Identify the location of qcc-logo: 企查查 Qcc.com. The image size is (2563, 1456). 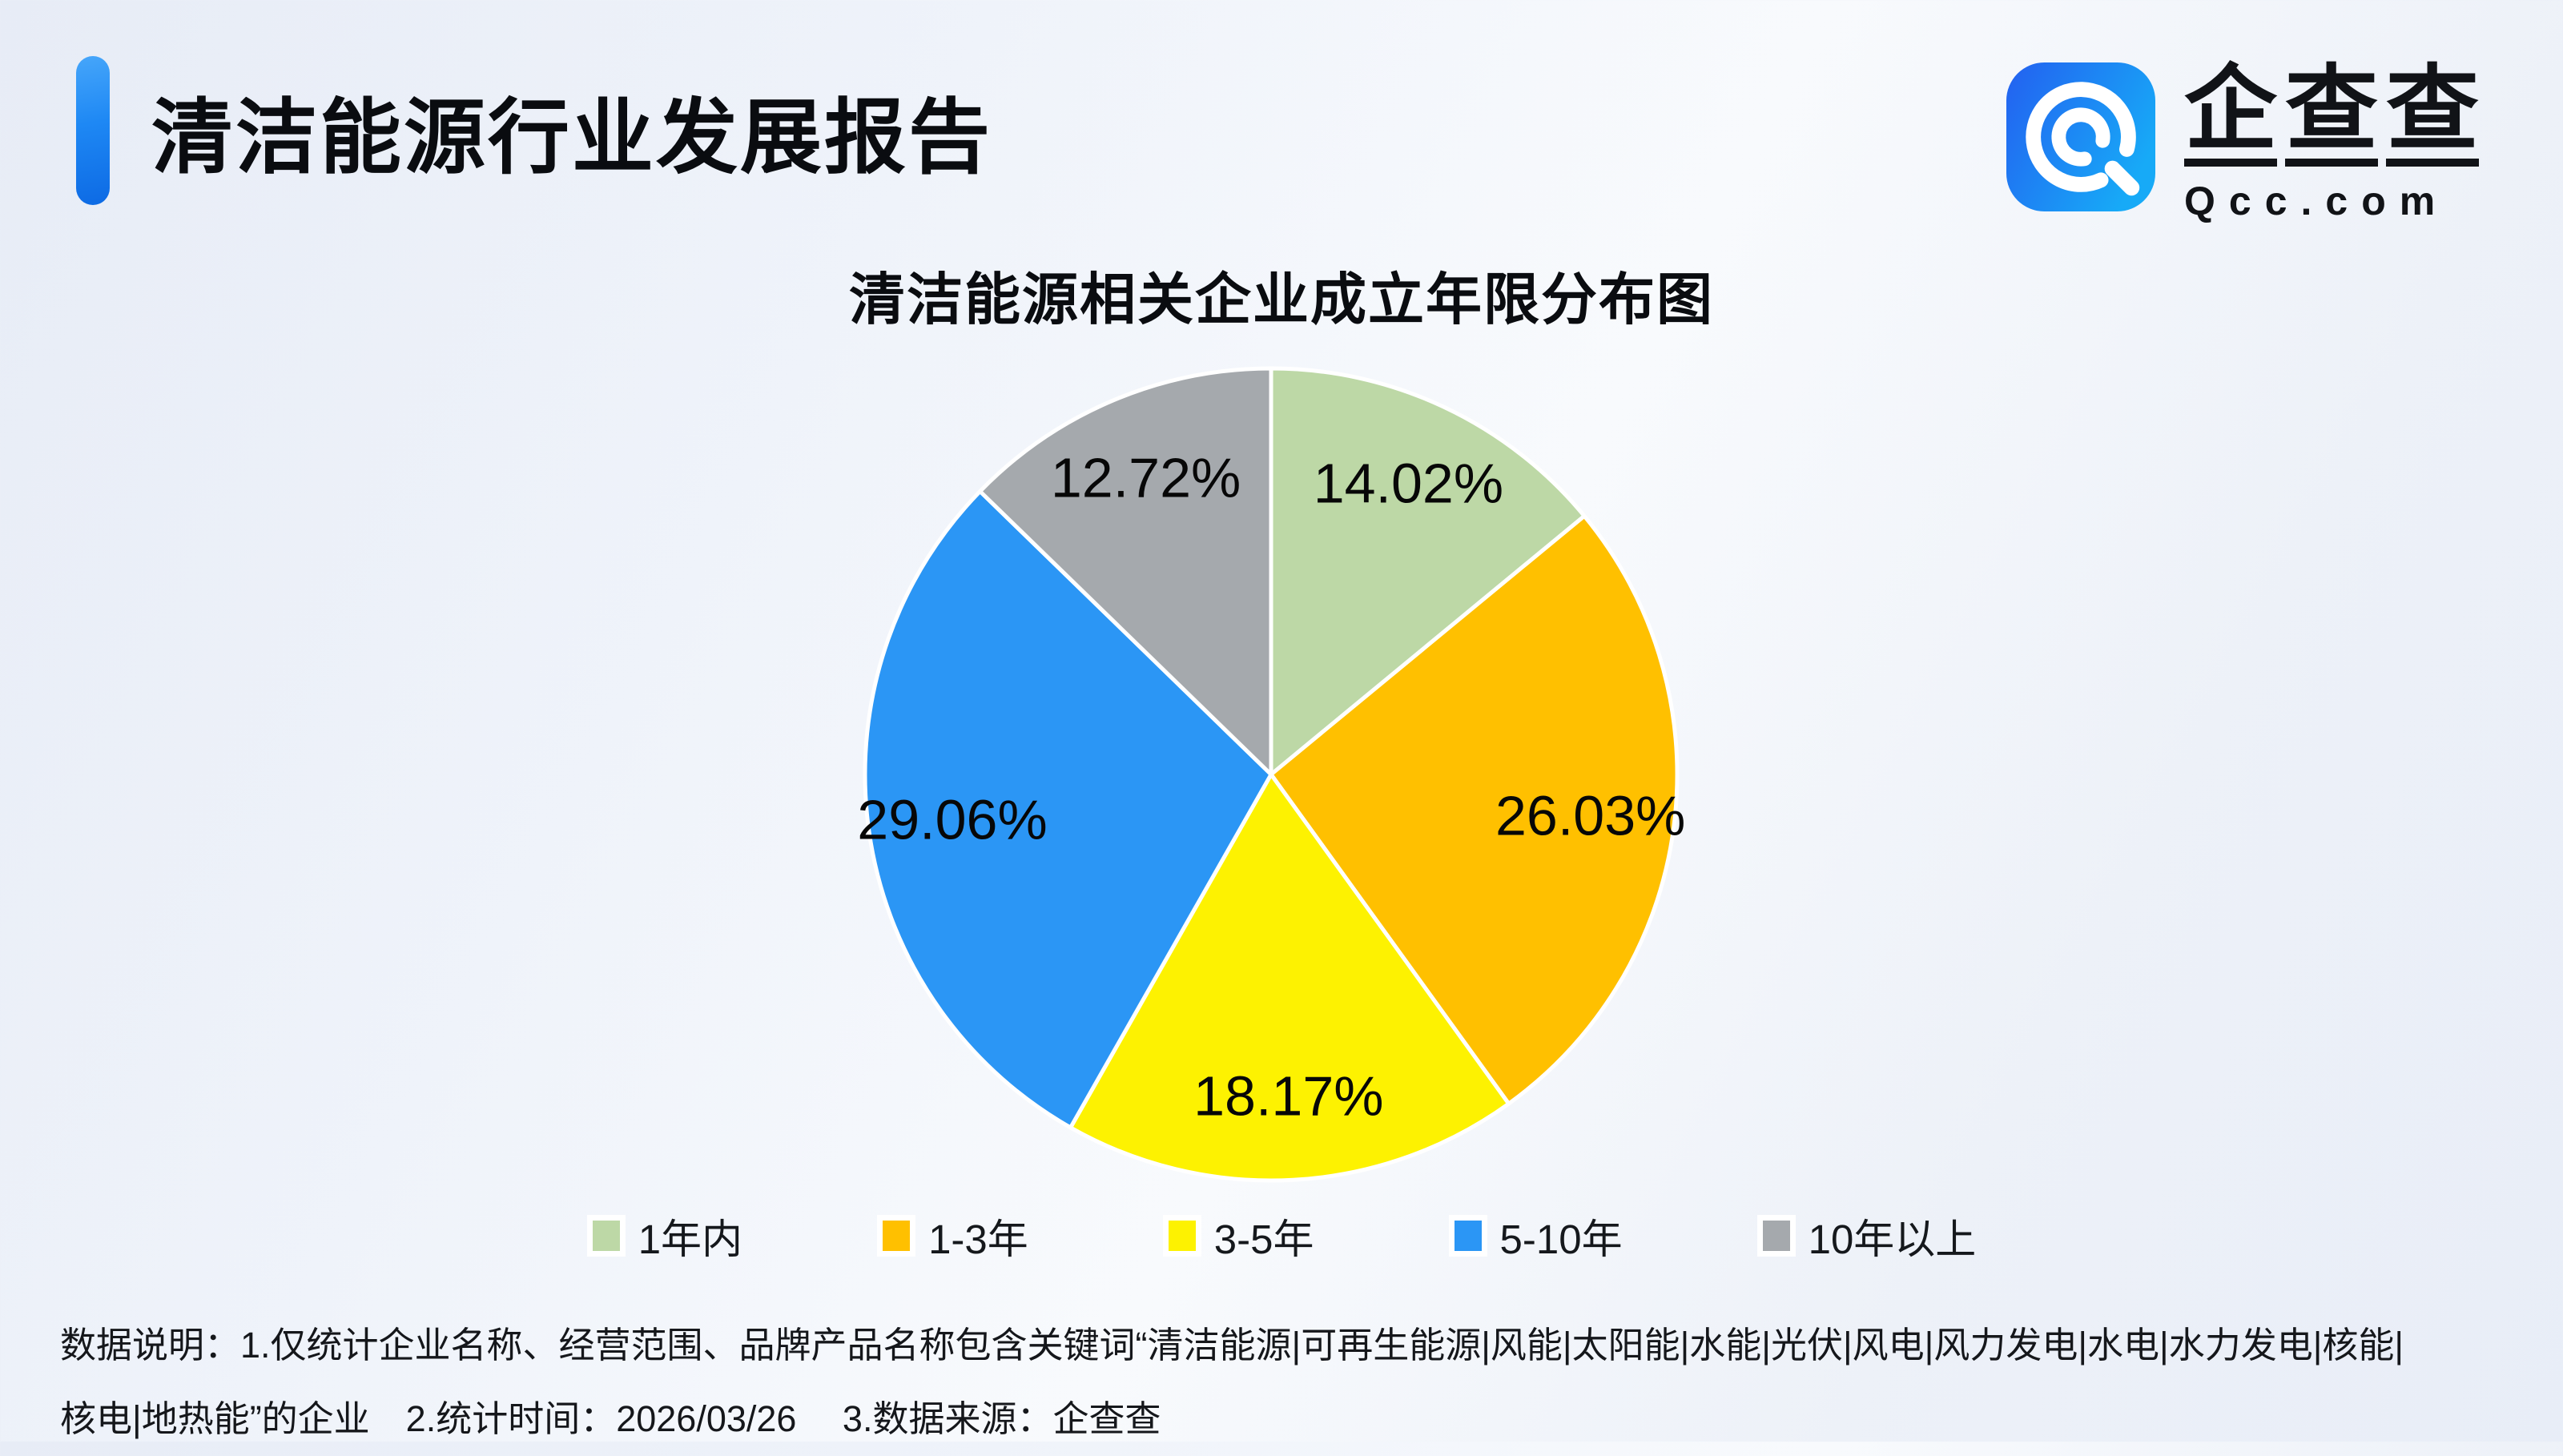
(2243, 143).